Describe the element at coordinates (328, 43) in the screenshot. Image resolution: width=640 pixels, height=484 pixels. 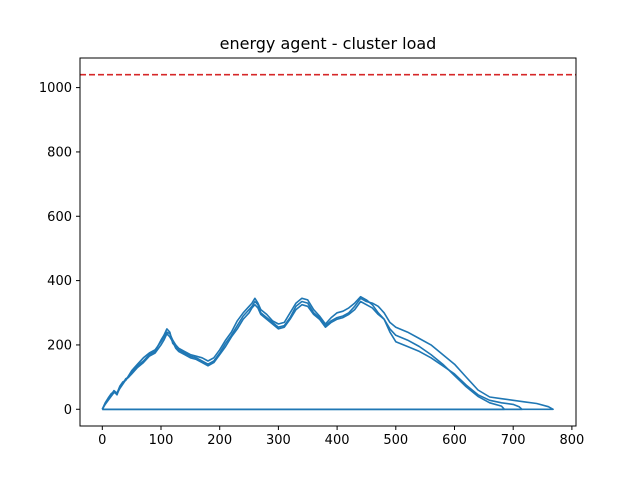
I see `chart-title: energy agent - cluster load` at that location.